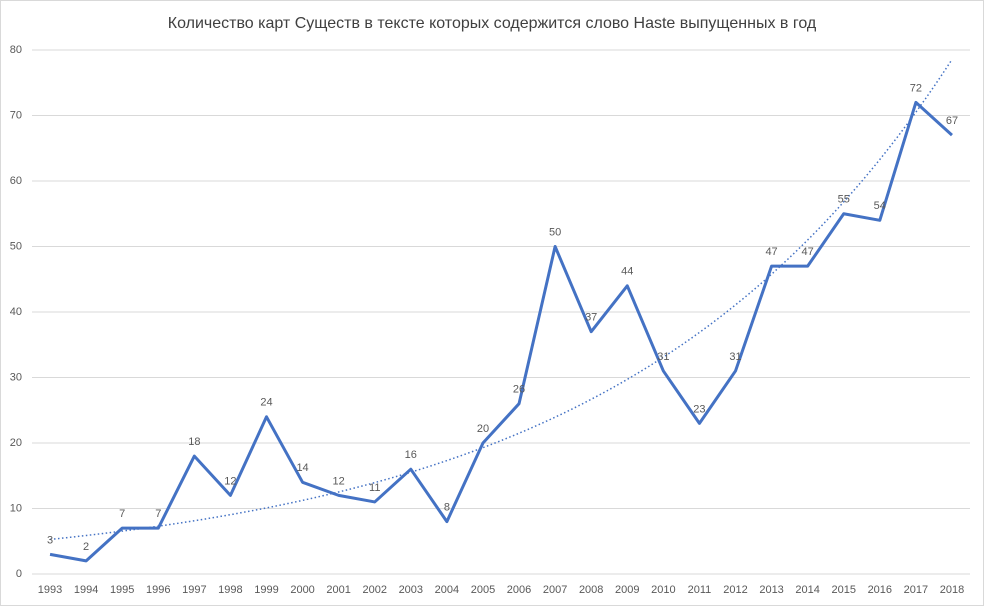 This screenshot has height=606, width=984. Describe the element at coordinates (952, 121) in the screenshot. I see `data-label: 67` at that location.